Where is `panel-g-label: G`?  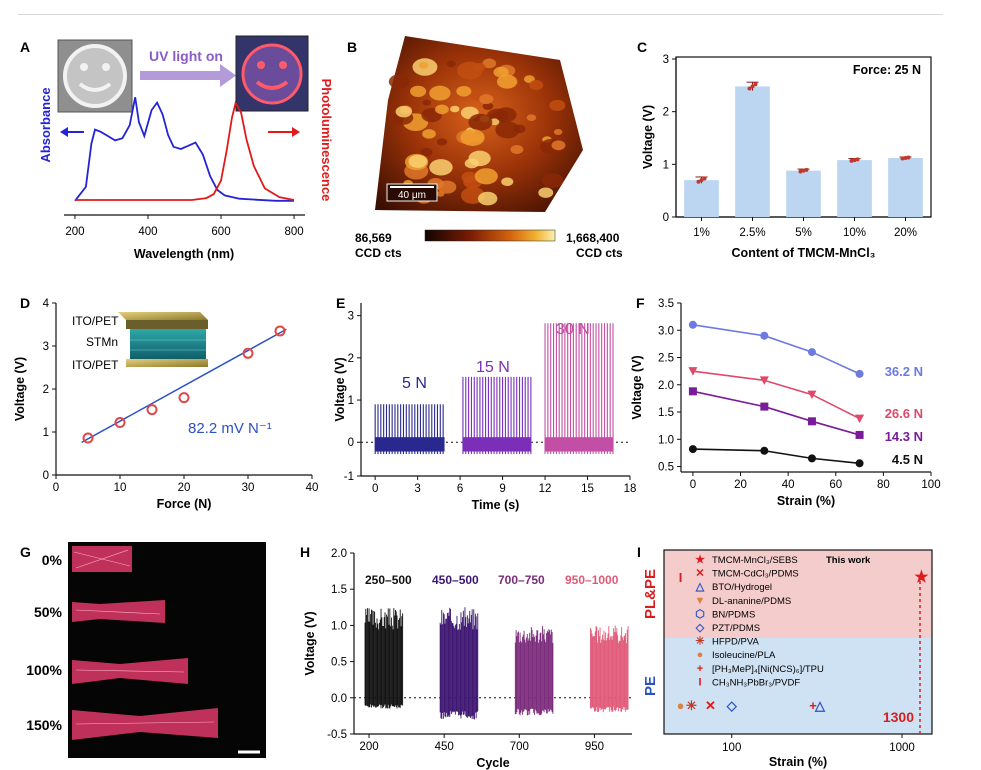
panel-g-label: G is located at coordinates (25, 552).